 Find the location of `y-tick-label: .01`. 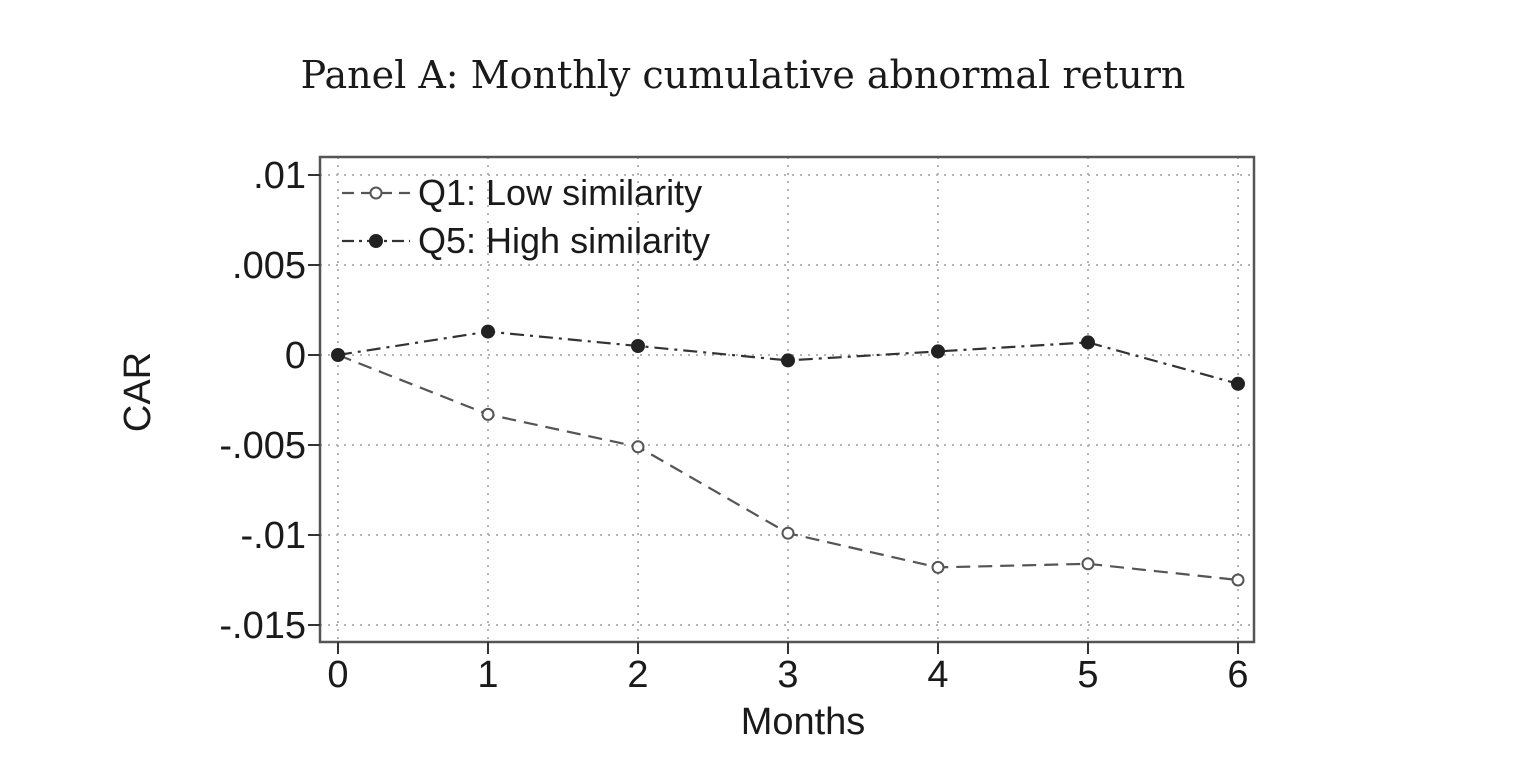

y-tick-label: .01 is located at coordinates (279, 176).